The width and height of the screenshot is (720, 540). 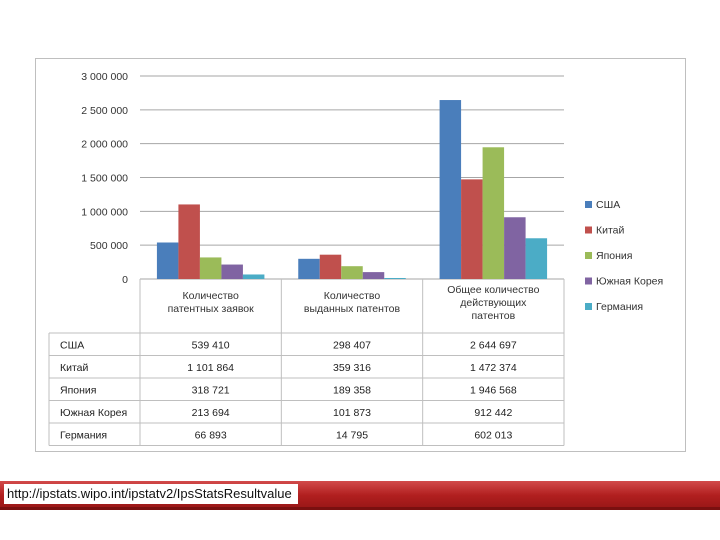 What do you see at coordinates (78, 390) in the screenshot?
I see `table-row-label: Япония` at bounding box center [78, 390].